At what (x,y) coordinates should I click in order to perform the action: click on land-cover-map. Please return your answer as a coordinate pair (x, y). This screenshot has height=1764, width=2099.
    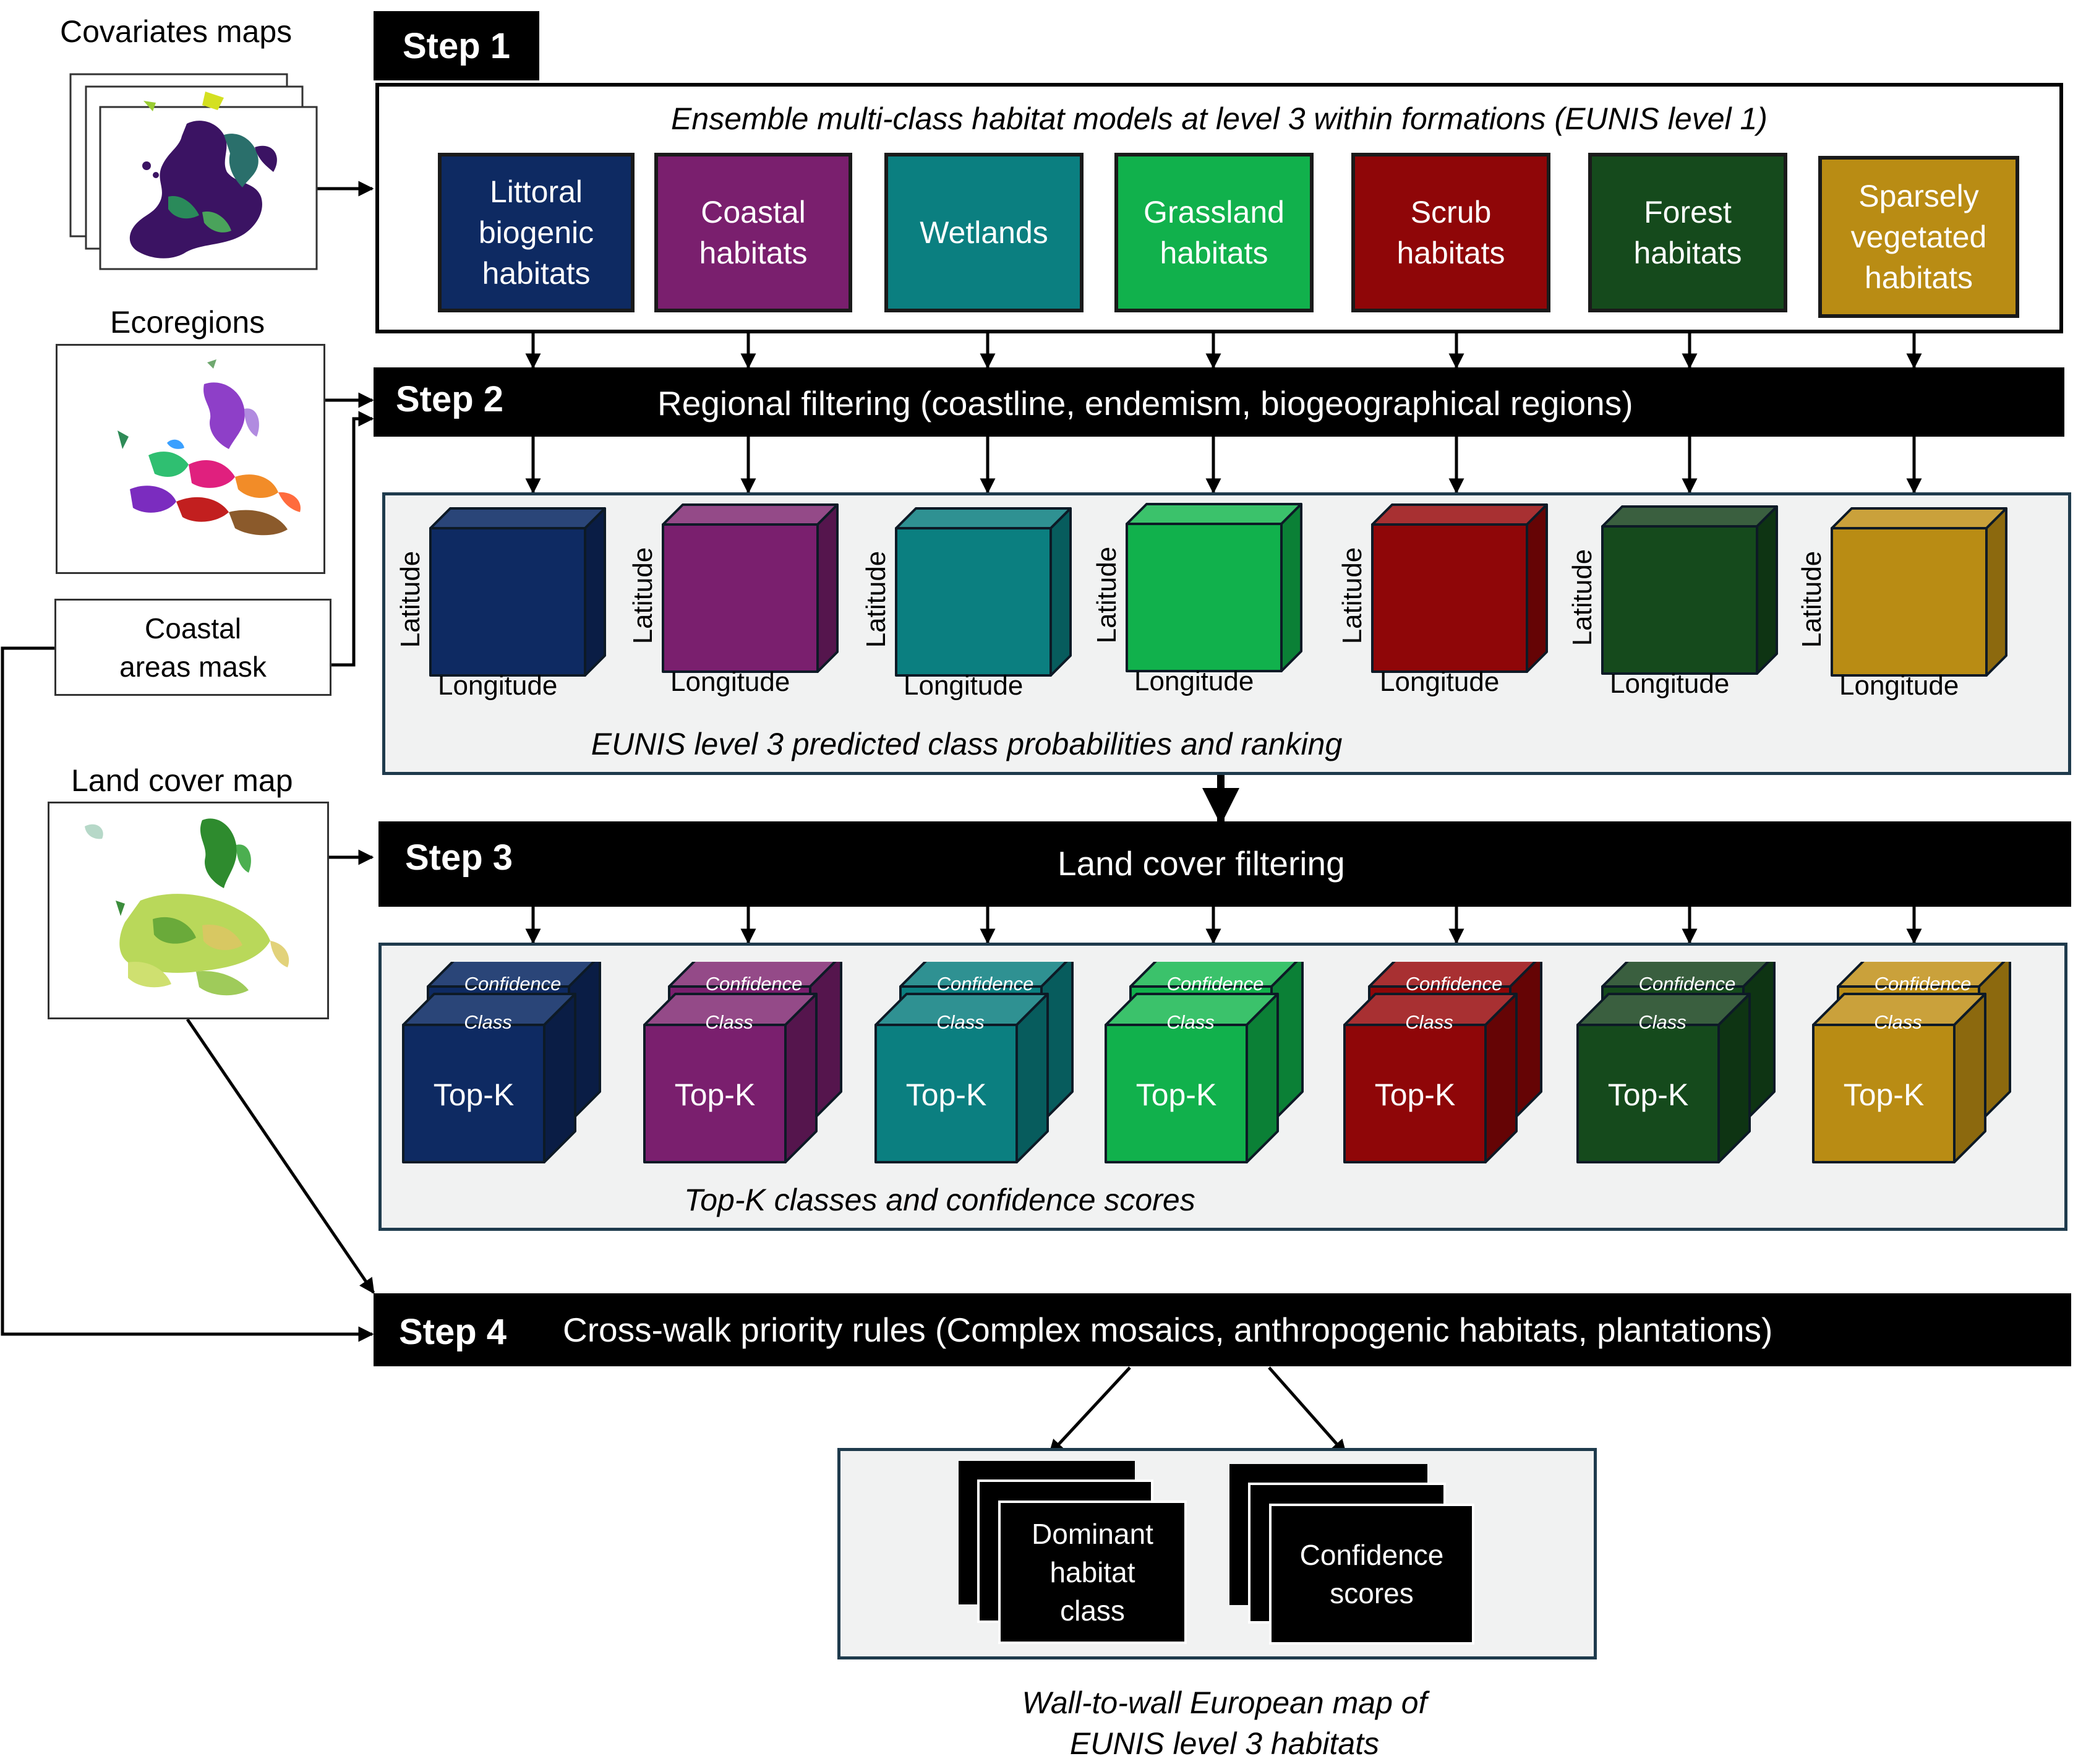
    Looking at the image, I should click on (188, 911).